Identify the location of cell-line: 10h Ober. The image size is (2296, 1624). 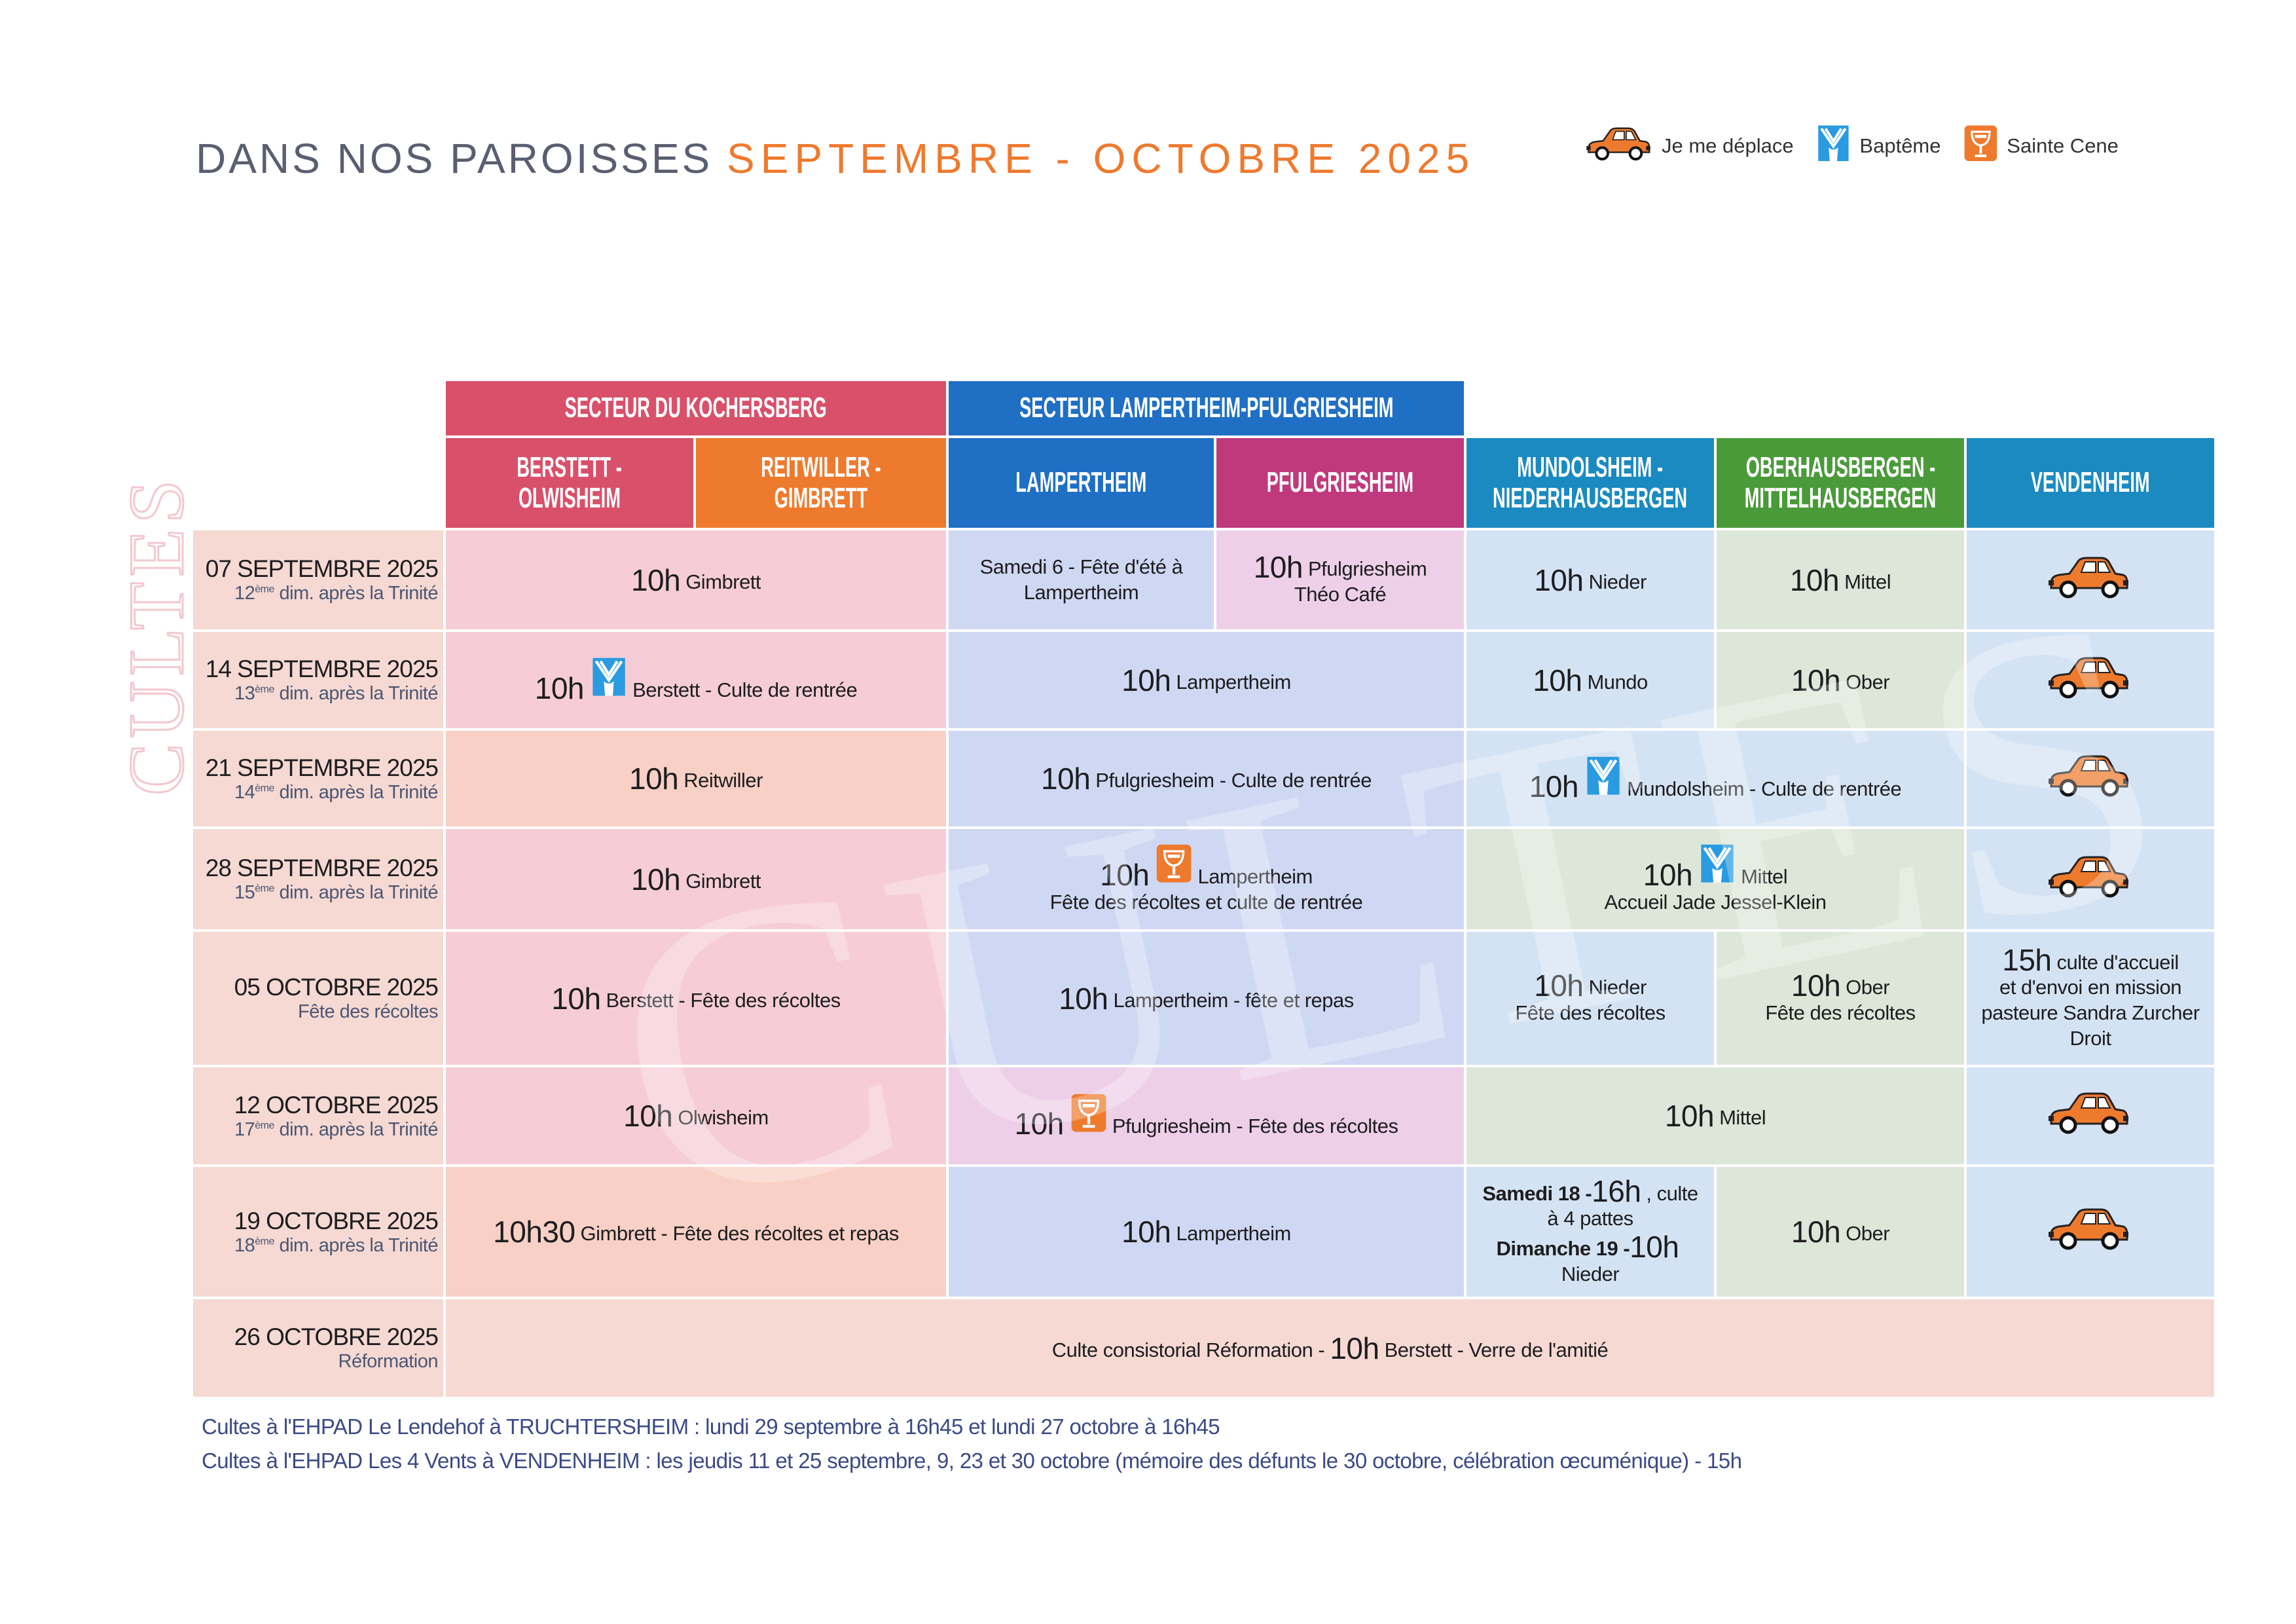
(1840, 680).